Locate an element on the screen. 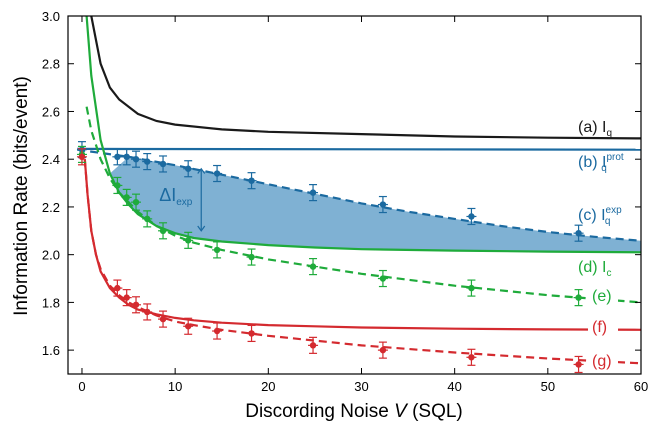  curve-label-b: (b) Iprot q is located at coordinates (601, 163).